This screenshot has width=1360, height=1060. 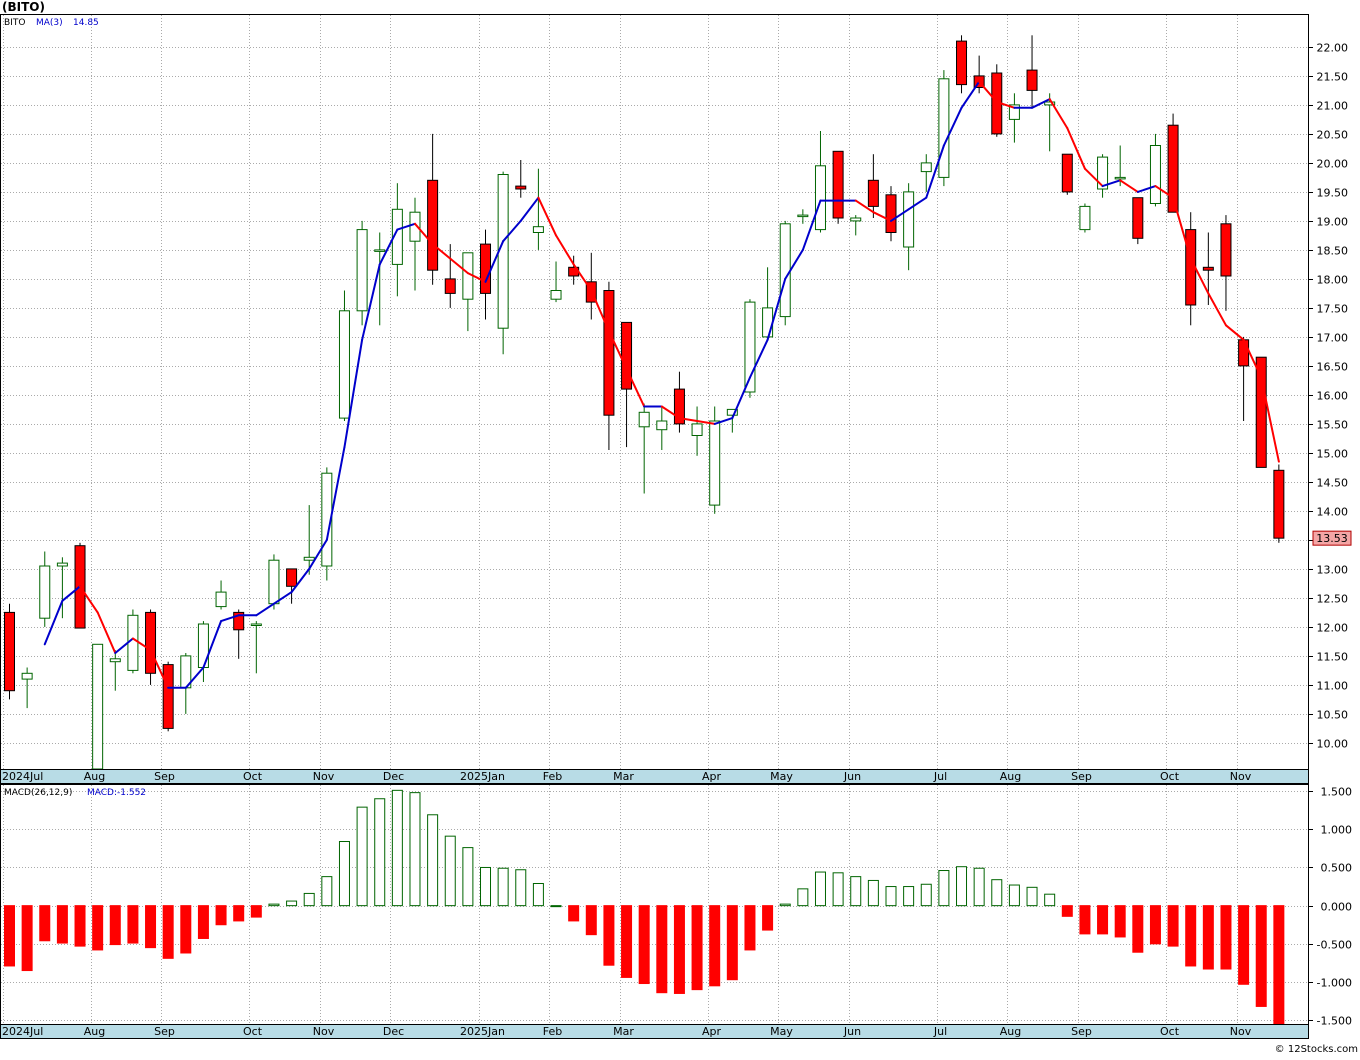 I want to click on price-tick-label: 12.50, so click(x=1333, y=599).